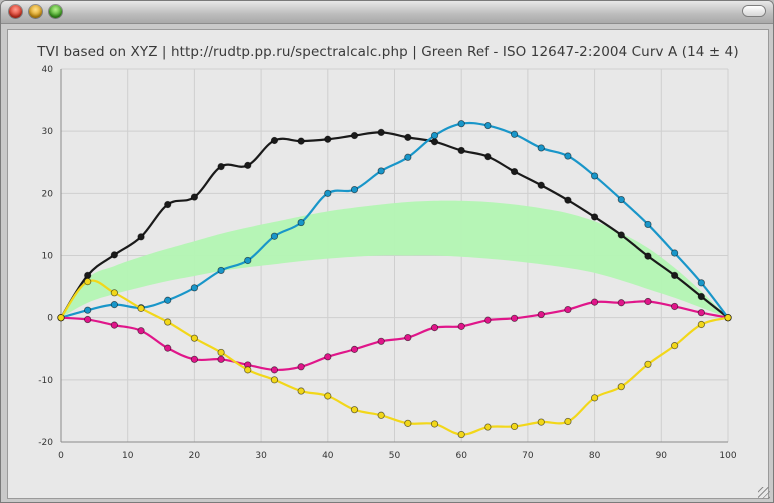  Describe the element at coordinates (50, 319) in the screenshot. I see `y-tick-label: 0` at that location.